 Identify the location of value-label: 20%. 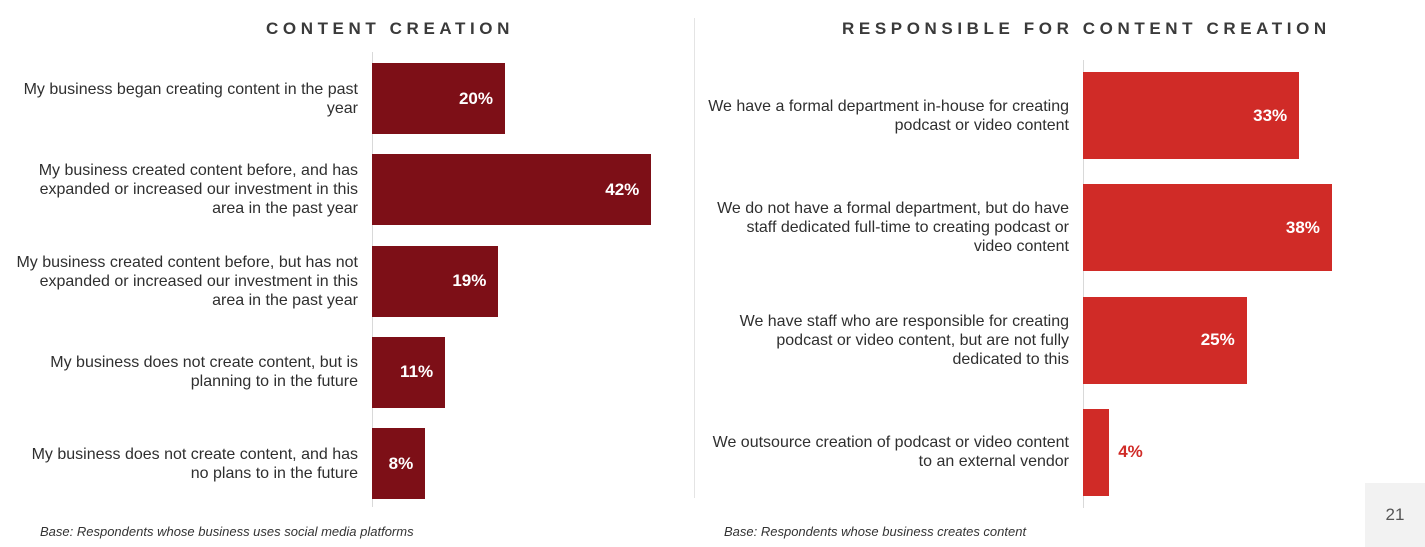
(475, 98).